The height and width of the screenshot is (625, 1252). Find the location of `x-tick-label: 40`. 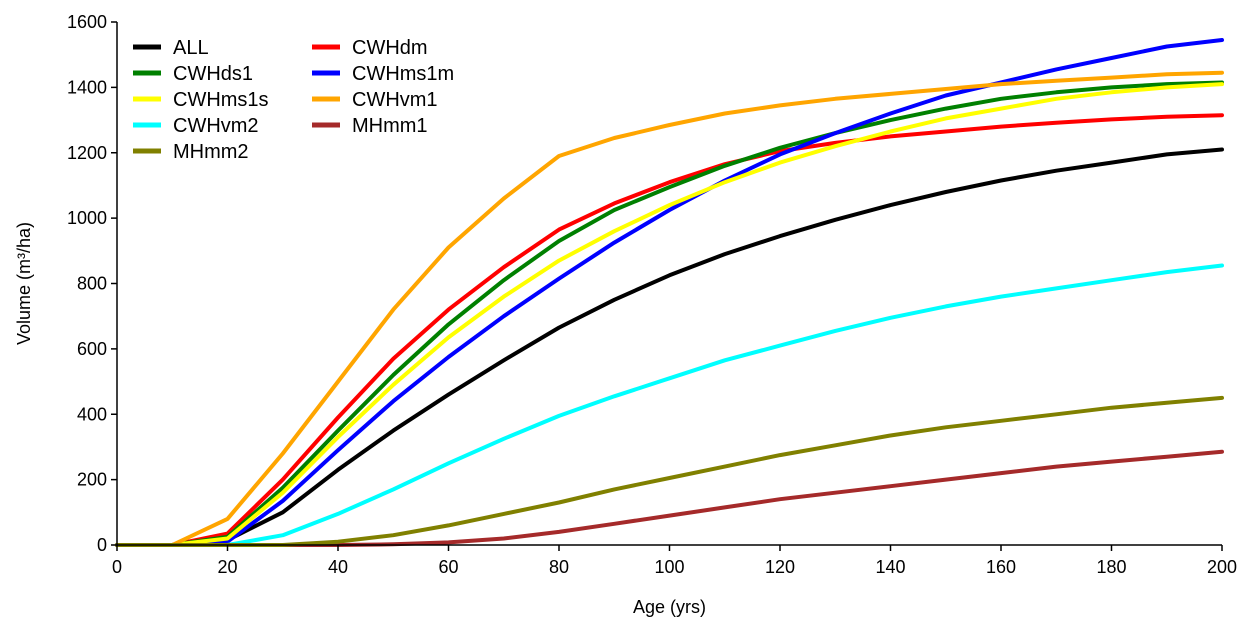

x-tick-label: 40 is located at coordinates (338, 567).